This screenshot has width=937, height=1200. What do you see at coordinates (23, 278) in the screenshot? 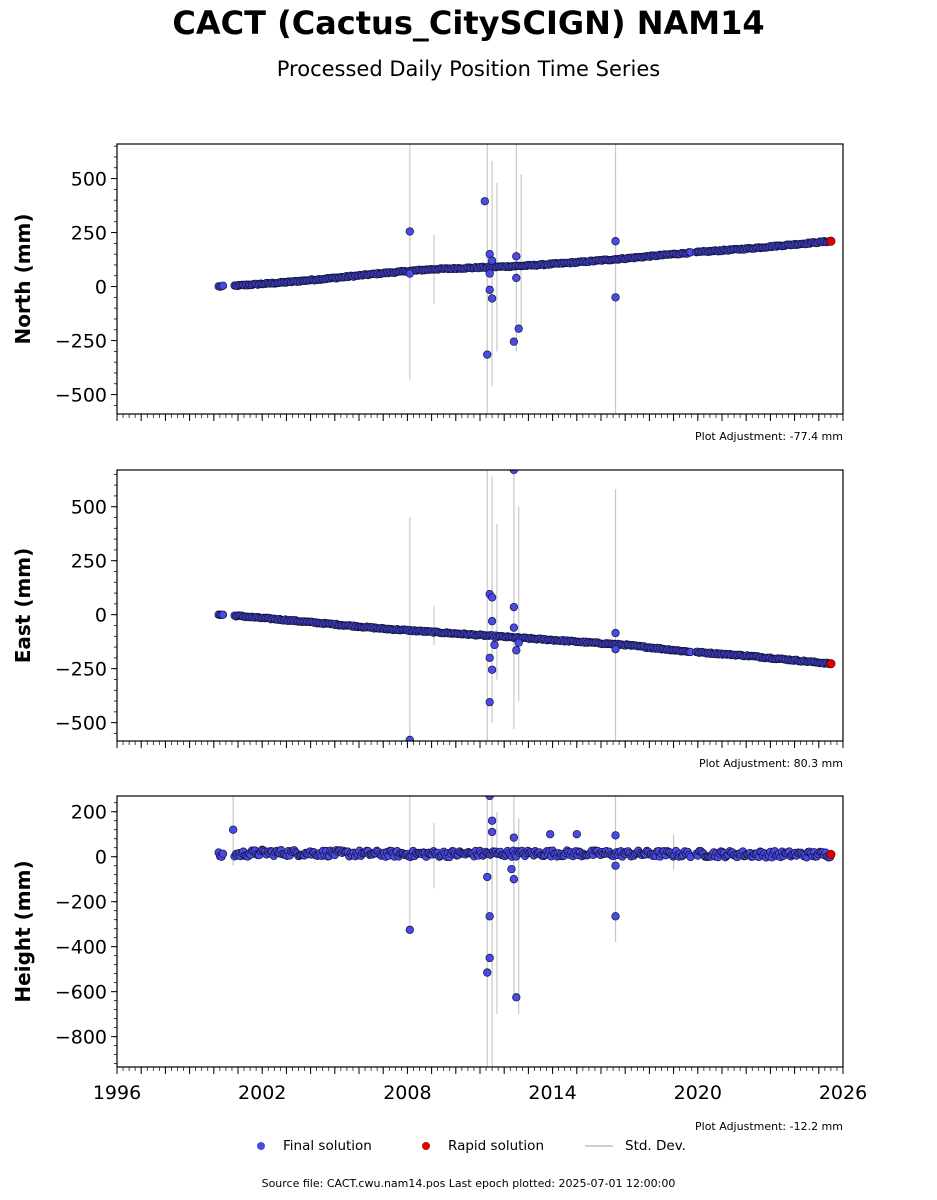
I see `y-axis-label: North (mm)` at bounding box center [23, 278].